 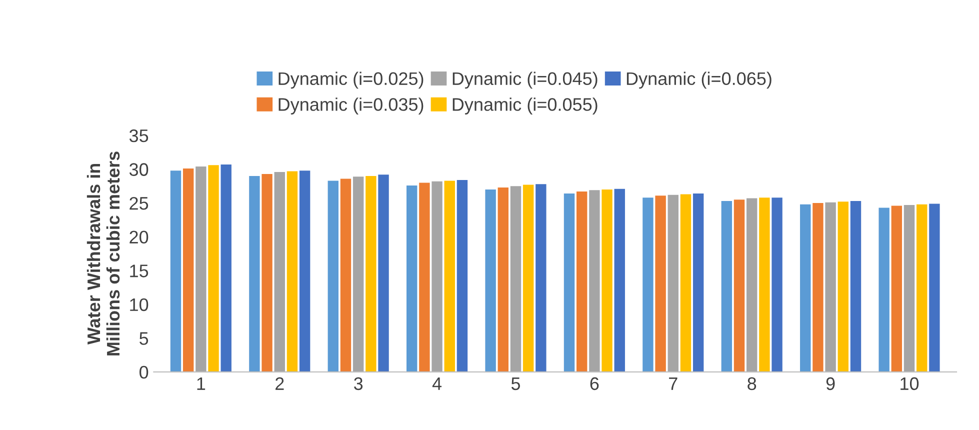 What do you see at coordinates (437, 383) in the screenshot?
I see `x-tick-label: 4` at bounding box center [437, 383].